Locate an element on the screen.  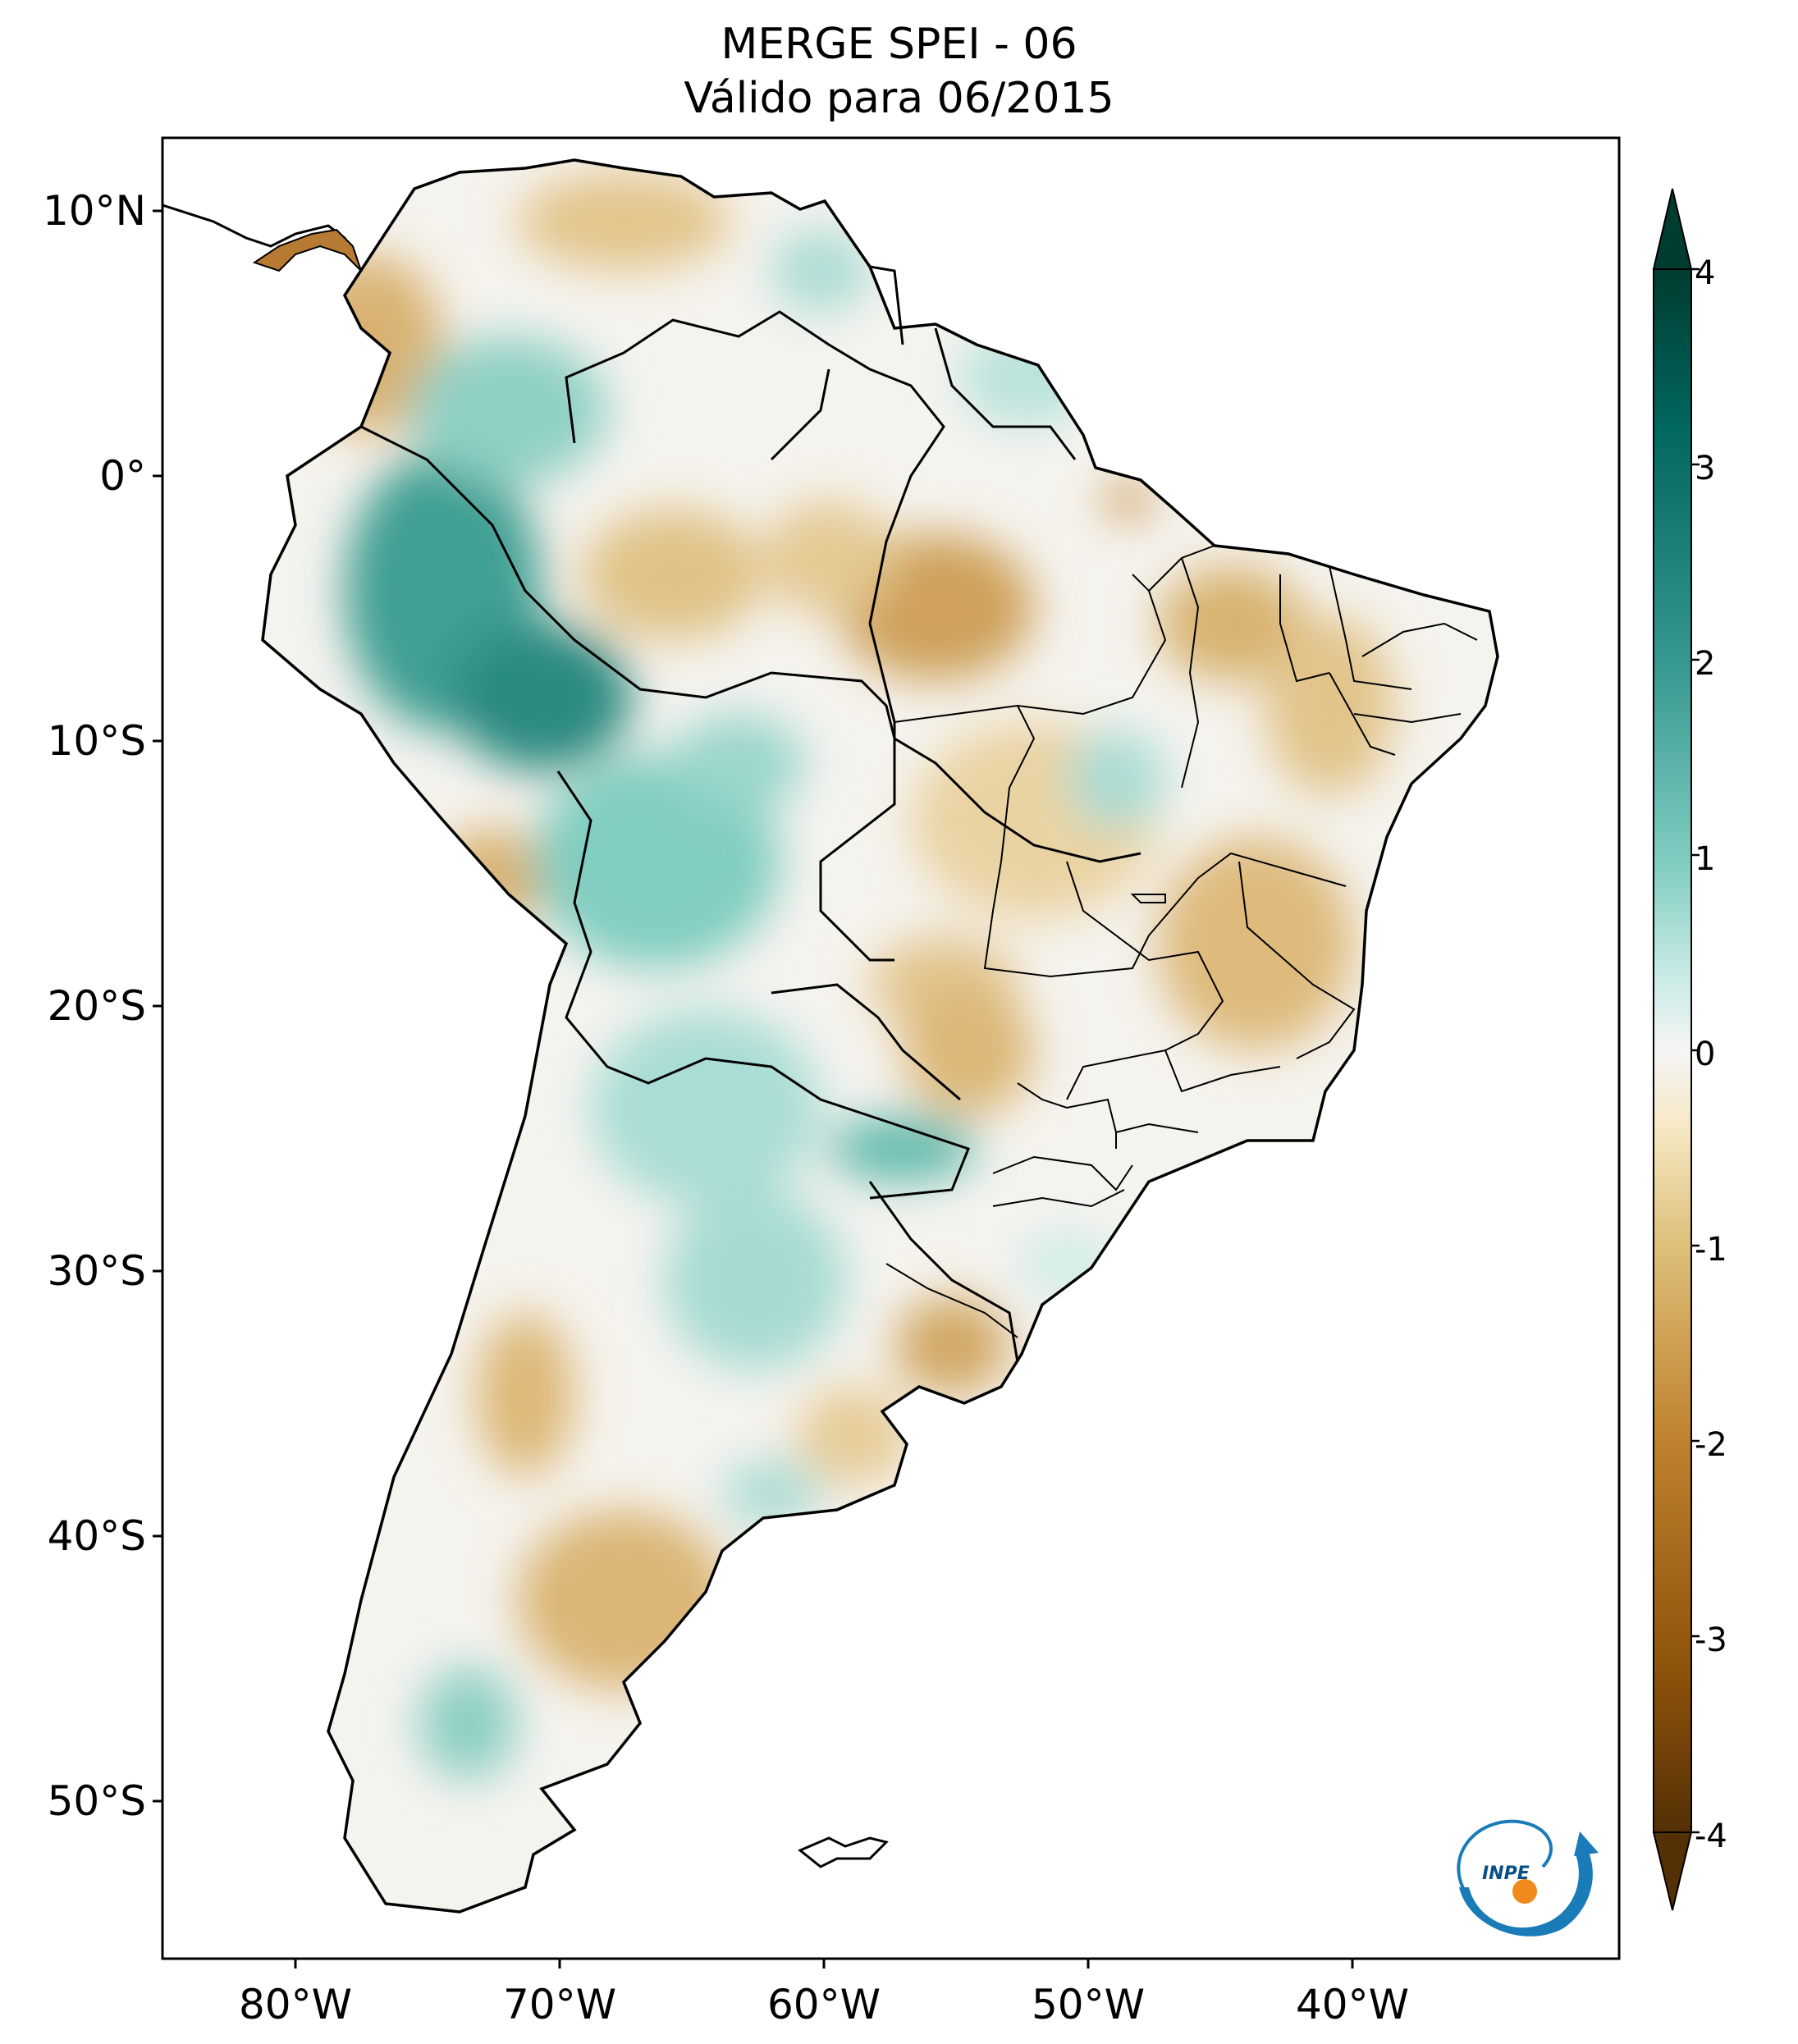
lat-label-0: 0° is located at coordinates (122, 476).